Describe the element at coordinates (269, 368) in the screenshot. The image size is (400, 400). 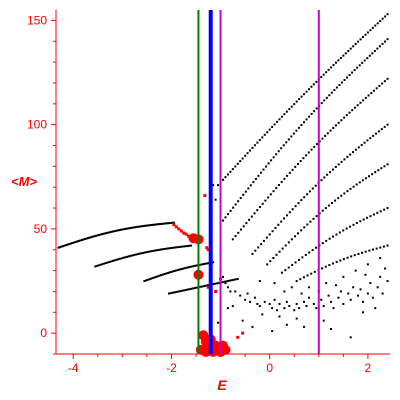
I see `x-tick-label: 0` at that location.